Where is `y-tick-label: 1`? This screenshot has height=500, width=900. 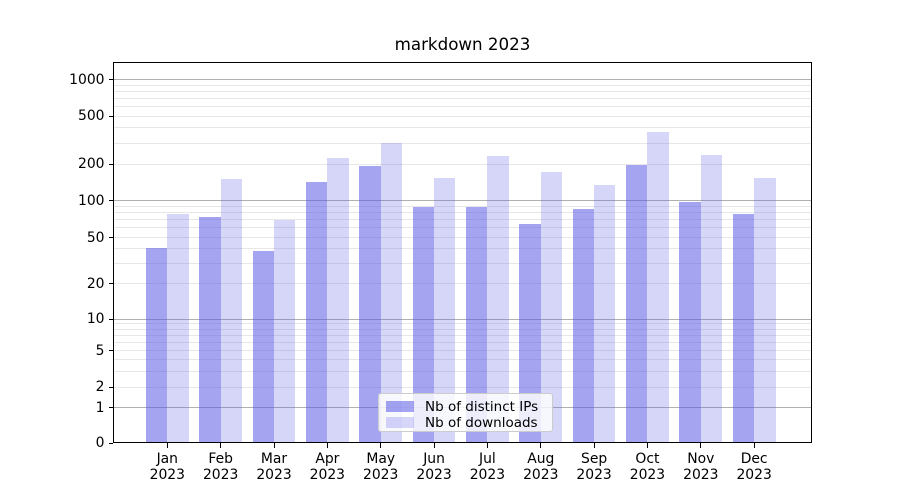
y-tick-label: 1 is located at coordinates (100, 407).